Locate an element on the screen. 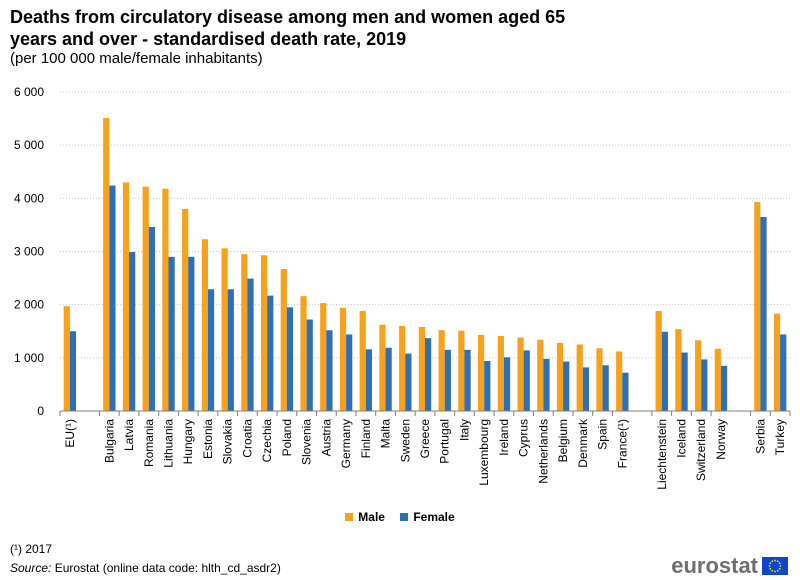  x-tick-label: Luxembourg is located at coordinates (484, 452).